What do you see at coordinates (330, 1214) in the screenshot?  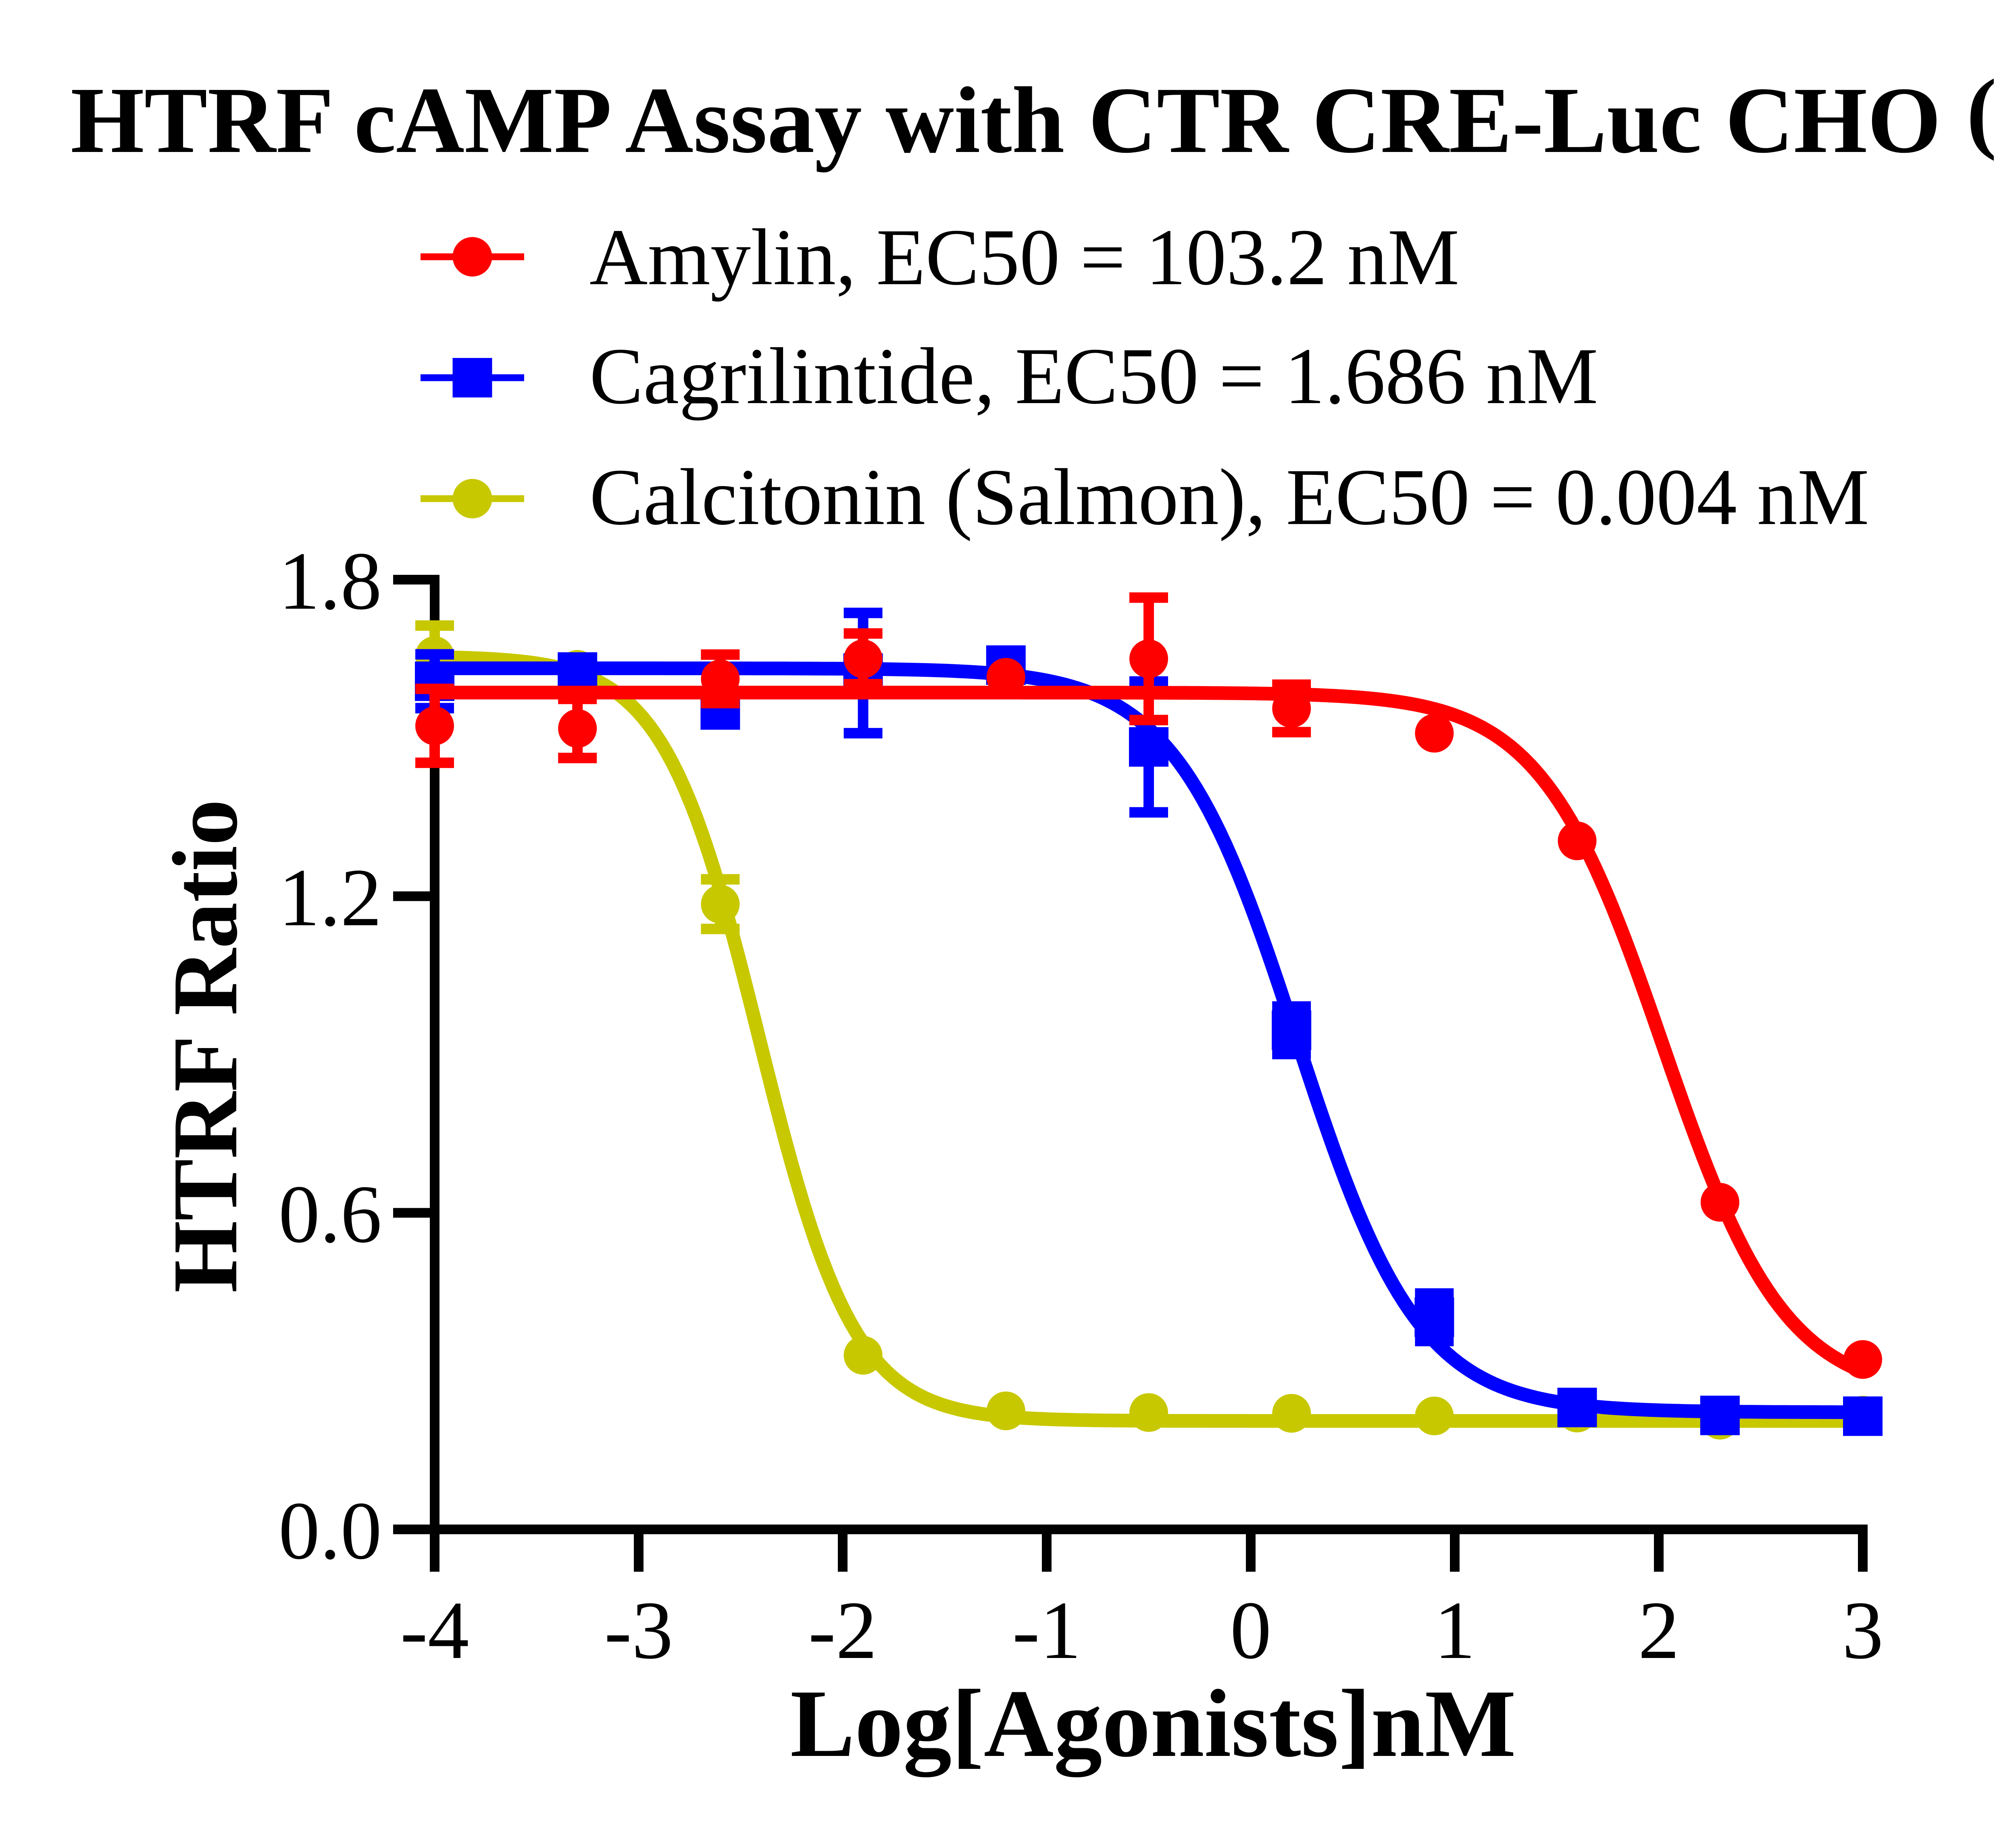 I see `svg-text: 0.6` at bounding box center [330, 1214].